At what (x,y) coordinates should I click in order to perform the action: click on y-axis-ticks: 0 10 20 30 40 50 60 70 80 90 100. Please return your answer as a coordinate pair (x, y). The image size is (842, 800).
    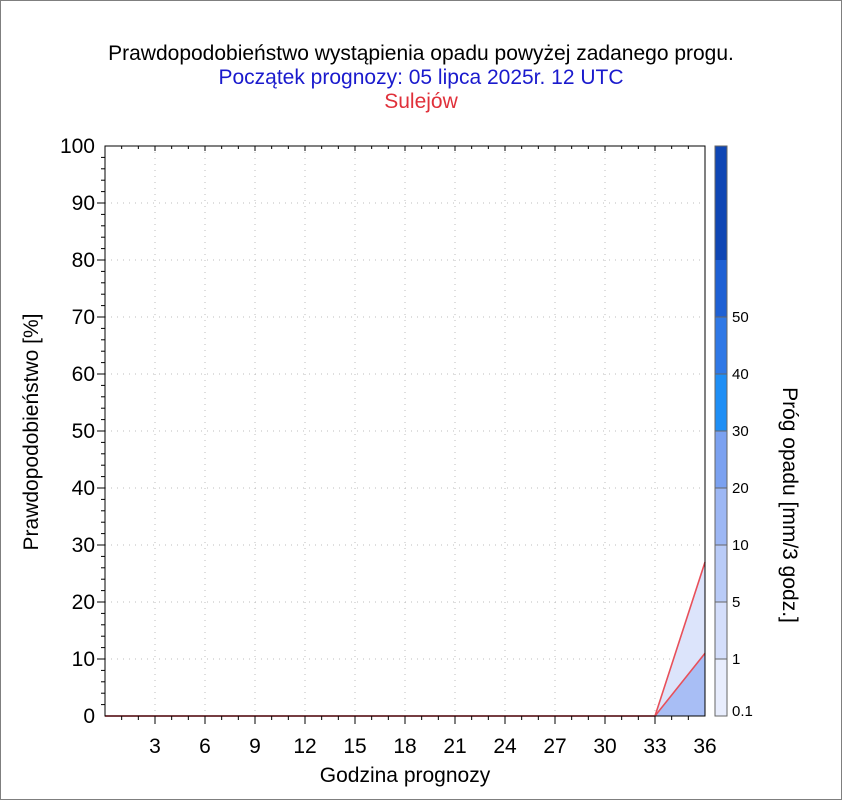
    Looking at the image, I should click on (77, 431).